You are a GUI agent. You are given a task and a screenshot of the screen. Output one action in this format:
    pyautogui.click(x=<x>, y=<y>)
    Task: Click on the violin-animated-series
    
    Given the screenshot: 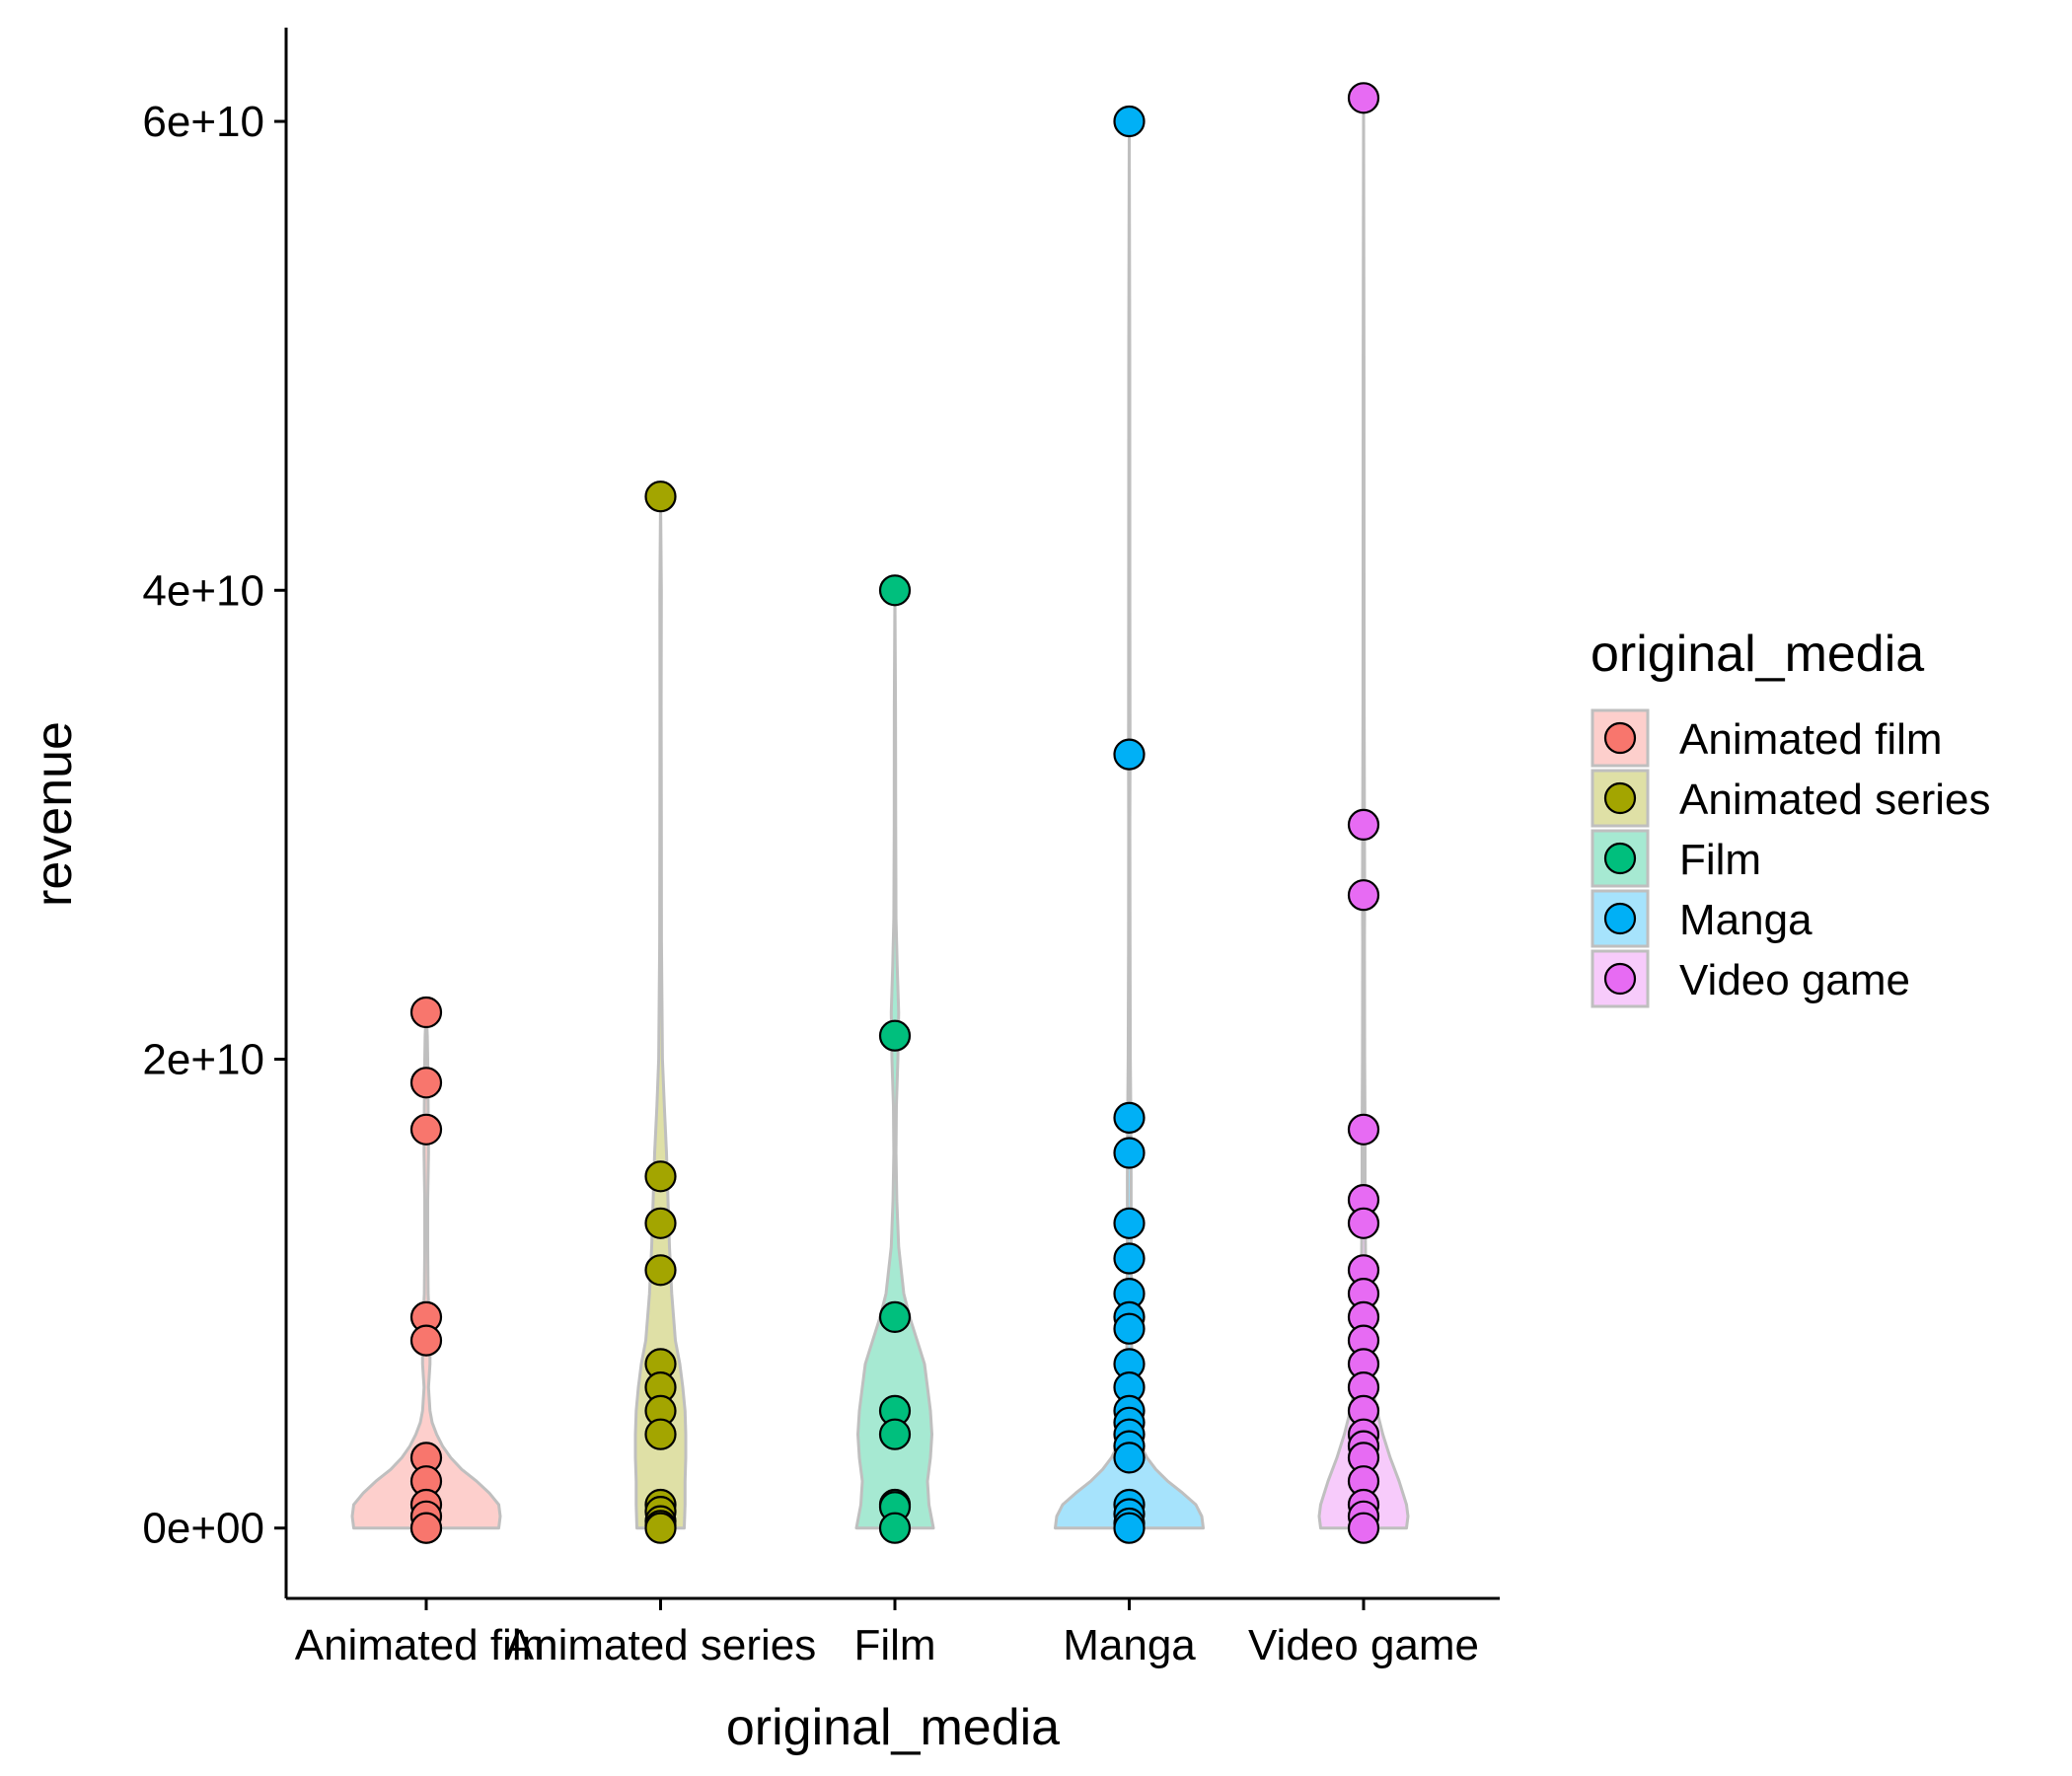 What is the action you would take?
    pyautogui.click(x=661, y=1012)
    